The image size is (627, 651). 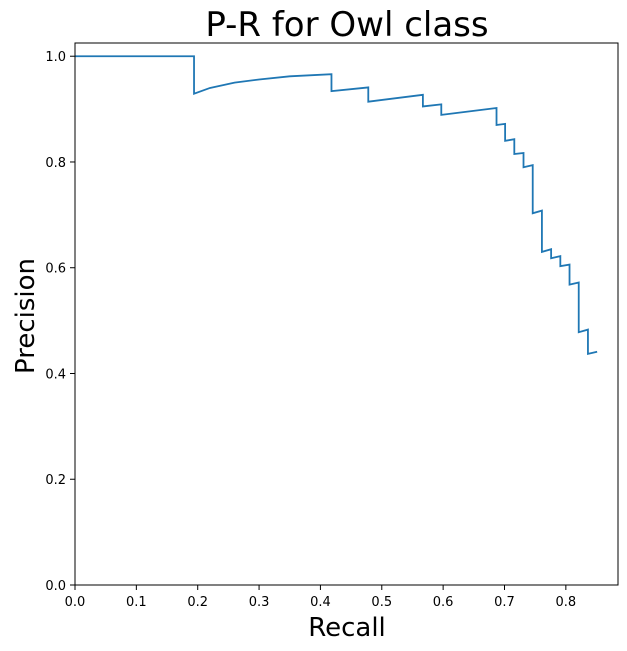 I want to click on y-axis-label: Precision, so click(x=26, y=316).